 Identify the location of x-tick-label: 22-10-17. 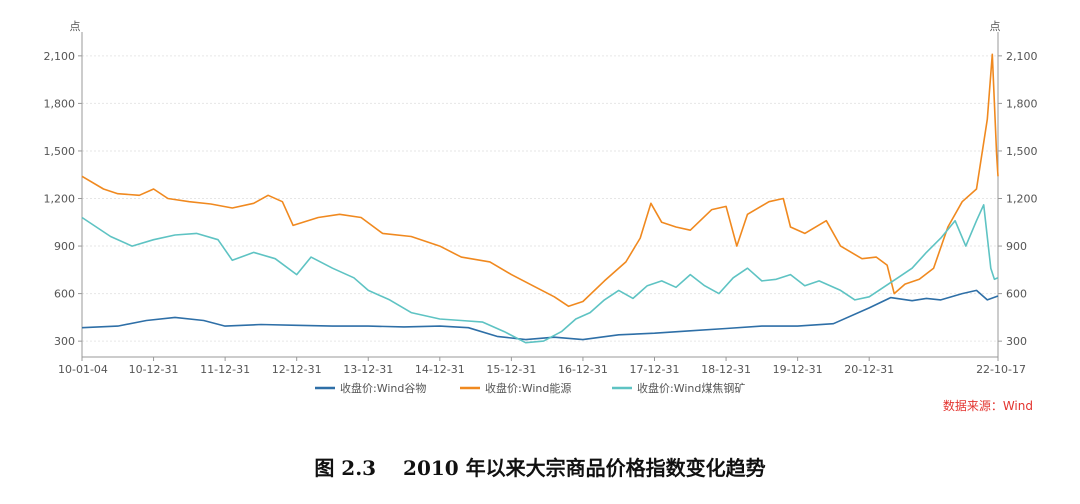
(1001, 369).